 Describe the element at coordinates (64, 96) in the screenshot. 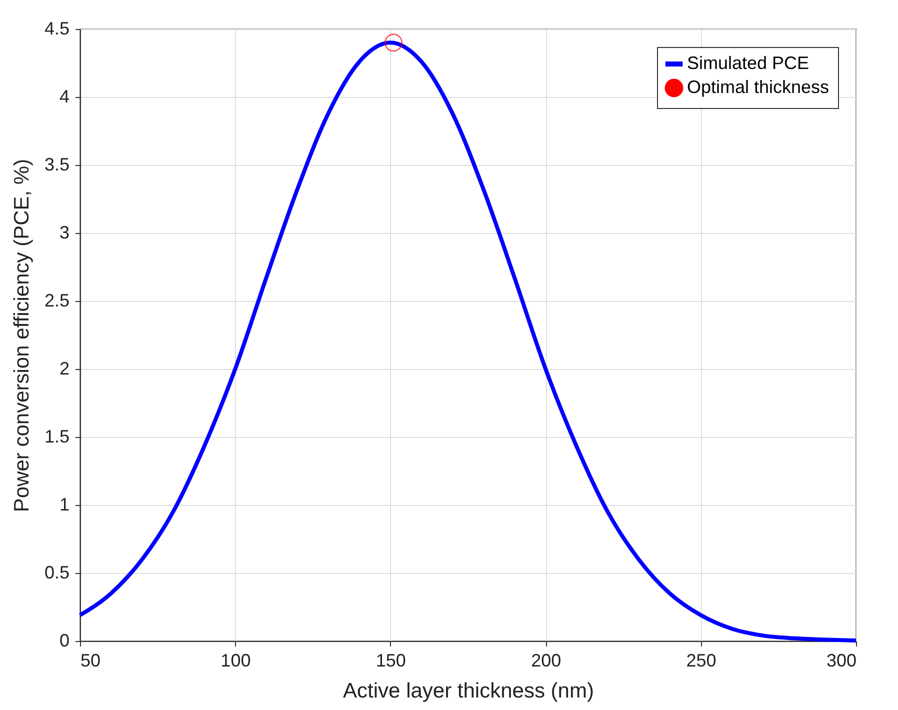

I see `y-tick-label: 4` at that location.